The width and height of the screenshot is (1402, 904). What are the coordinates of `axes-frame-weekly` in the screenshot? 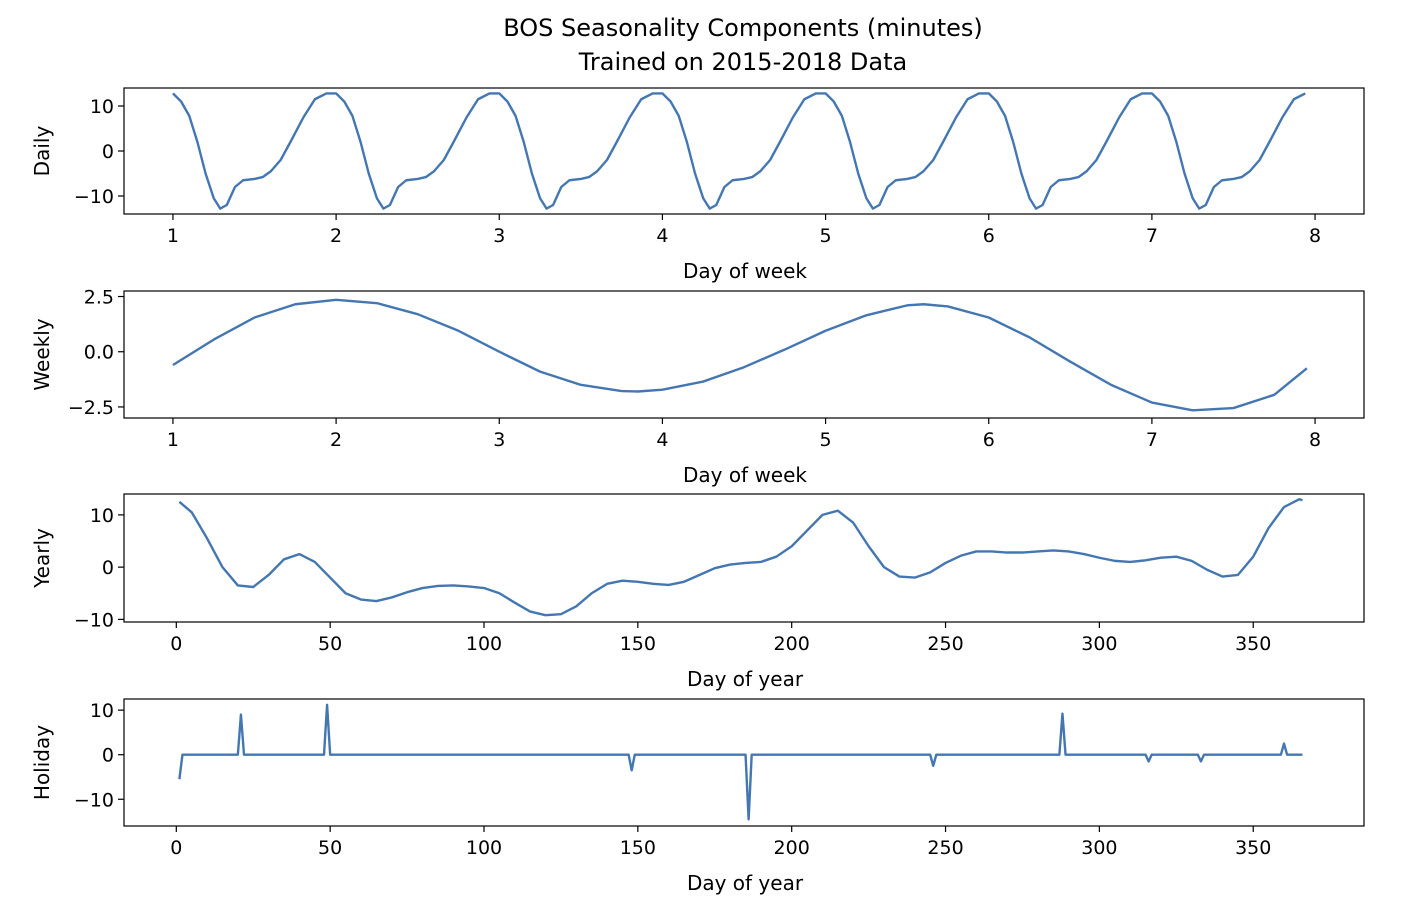 It's located at (744, 354).